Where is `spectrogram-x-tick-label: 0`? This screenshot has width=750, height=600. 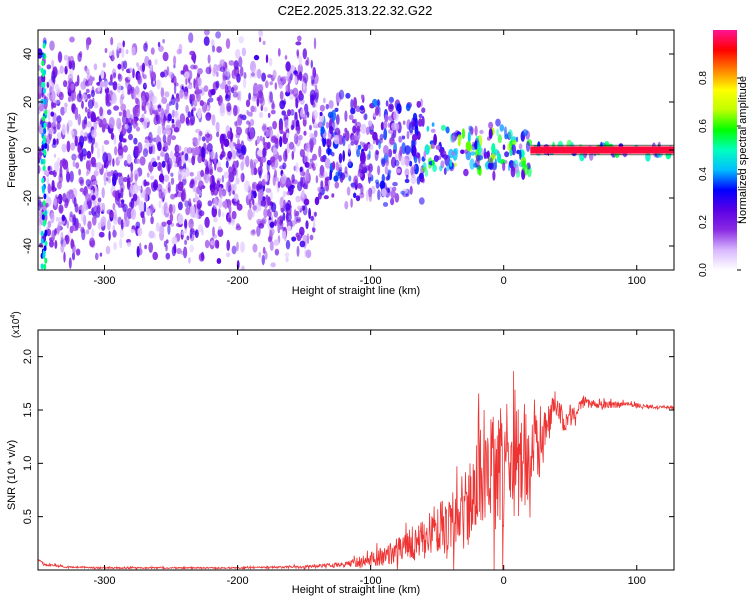
spectrogram-x-tick-label: 0 is located at coordinates (504, 281).